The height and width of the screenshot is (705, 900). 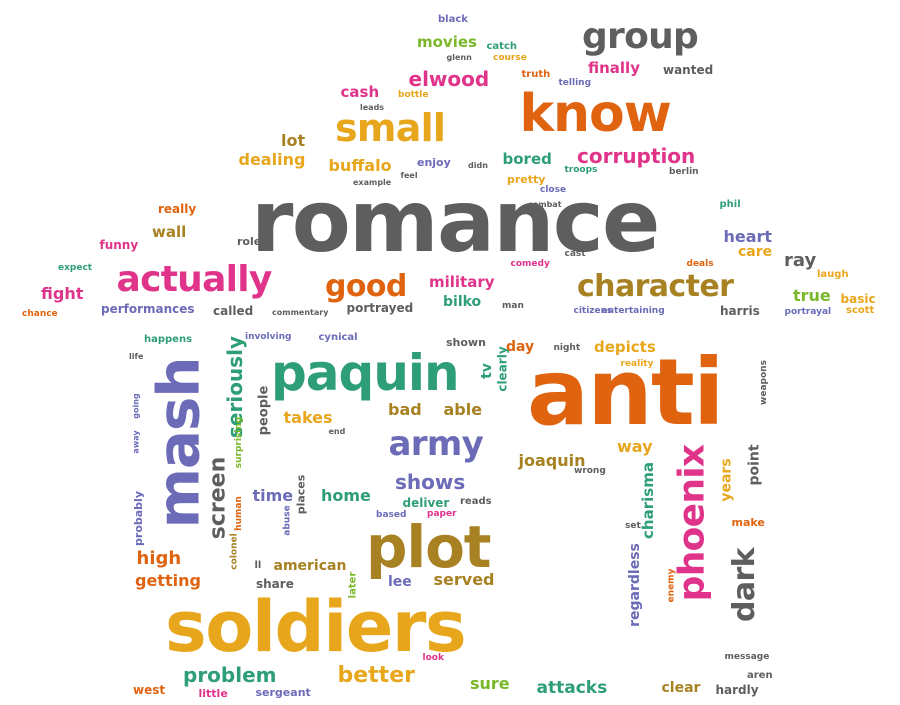 What do you see at coordinates (462, 302) in the screenshot?
I see `cloud-word: bilko` at bounding box center [462, 302].